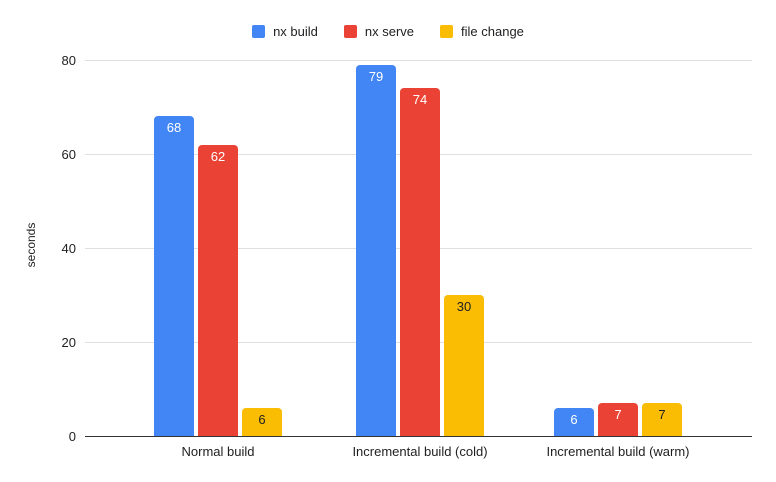  Describe the element at coordinates (418, 436) in the screenshot. I see `x-axis-baseline` at that location.